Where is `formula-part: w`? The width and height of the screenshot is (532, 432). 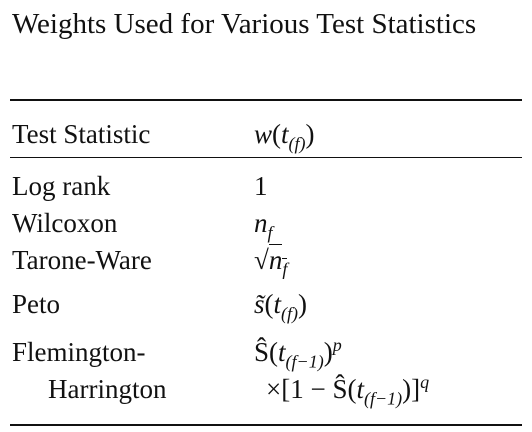
formula-part: w is located at coordinates (263, 134).